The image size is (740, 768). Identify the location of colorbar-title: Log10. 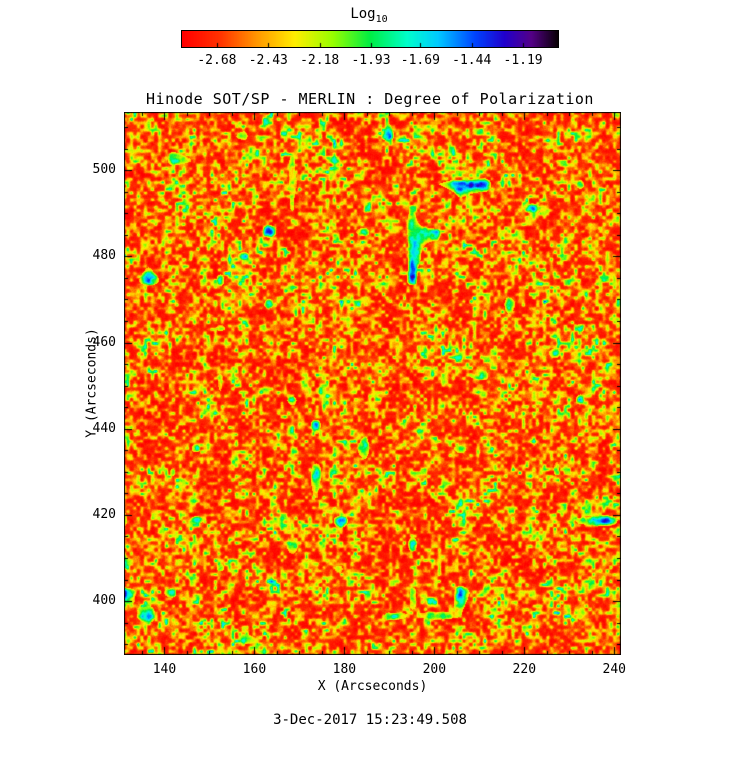
(369, 15).